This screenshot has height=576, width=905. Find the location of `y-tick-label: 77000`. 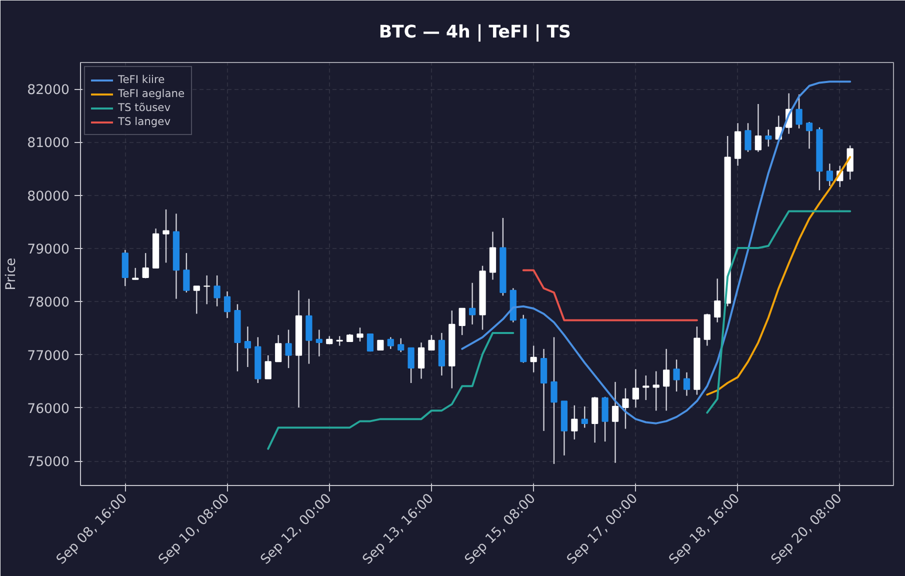

y-tick-label: 77000 is located at coordinates (48, 356).